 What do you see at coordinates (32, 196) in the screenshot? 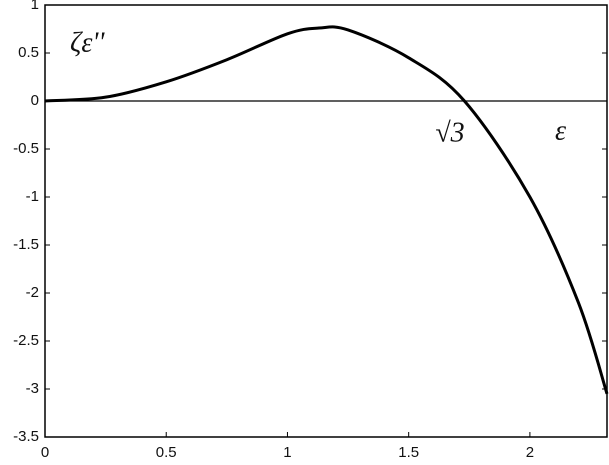
I see `y-tick-label: -1` at bounding box center [32, 196].